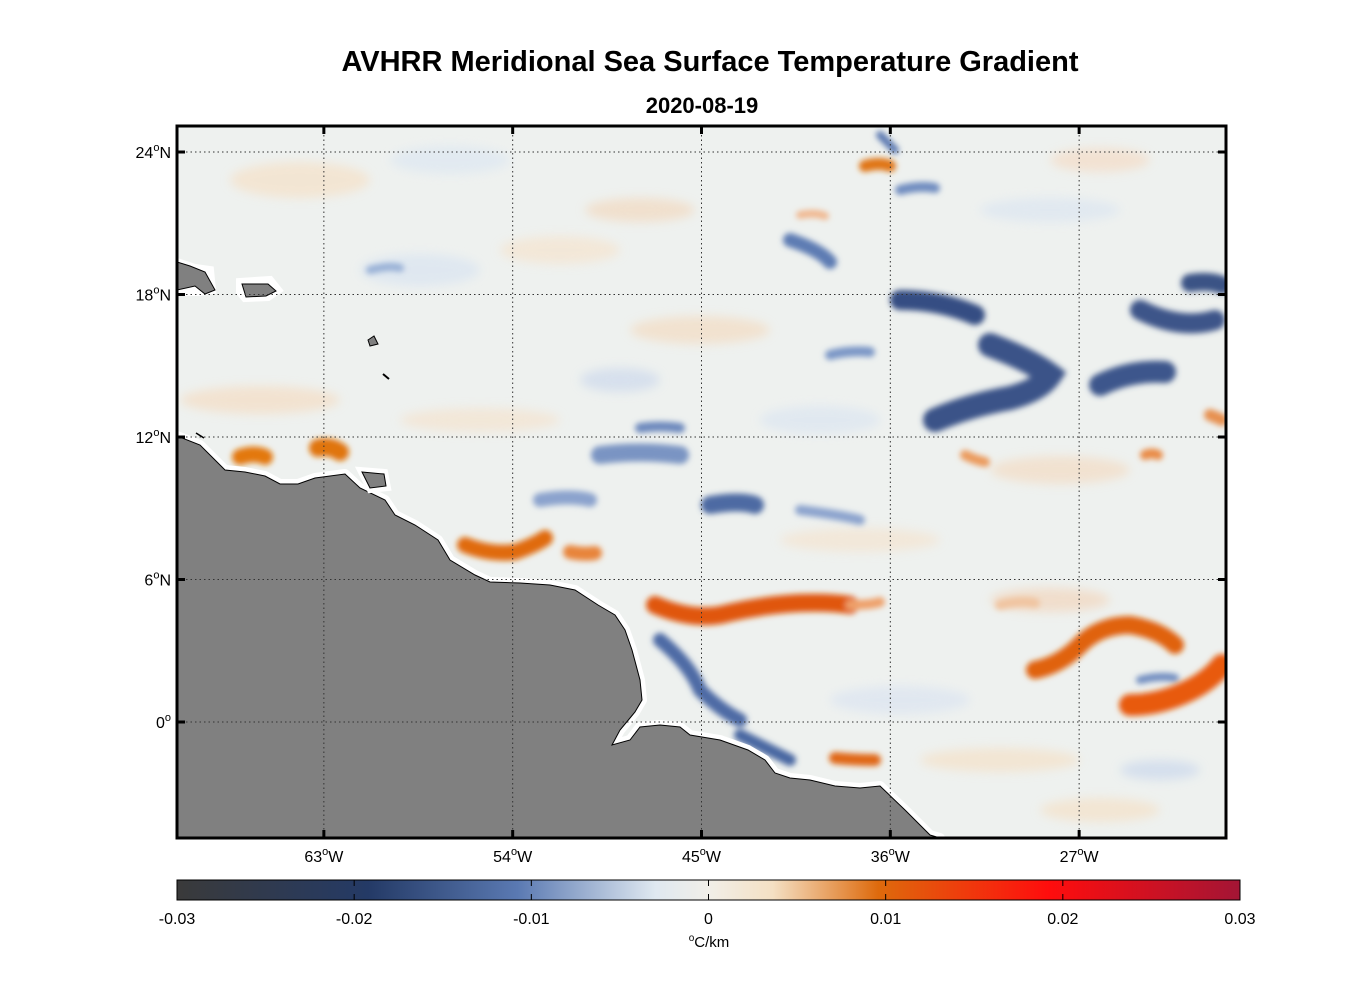 The height and width of the screenshot is (1000, 1356). I want to click on chart-subtitle: 2020-08-19, so click(702, 105).